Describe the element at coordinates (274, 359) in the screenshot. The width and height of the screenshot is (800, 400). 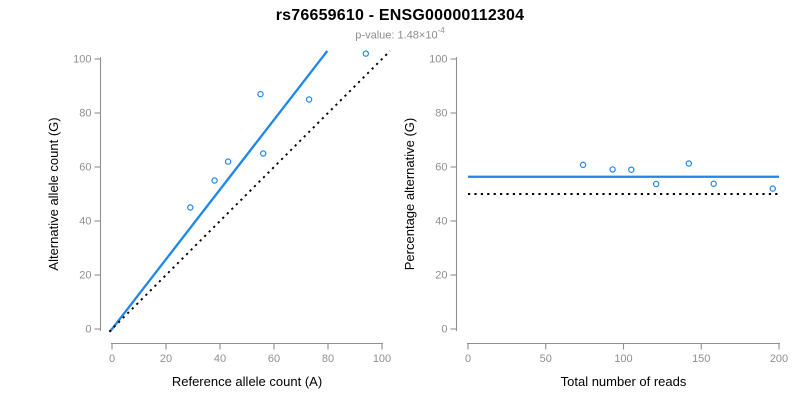
I see `x-tick-label: 60` at that location.